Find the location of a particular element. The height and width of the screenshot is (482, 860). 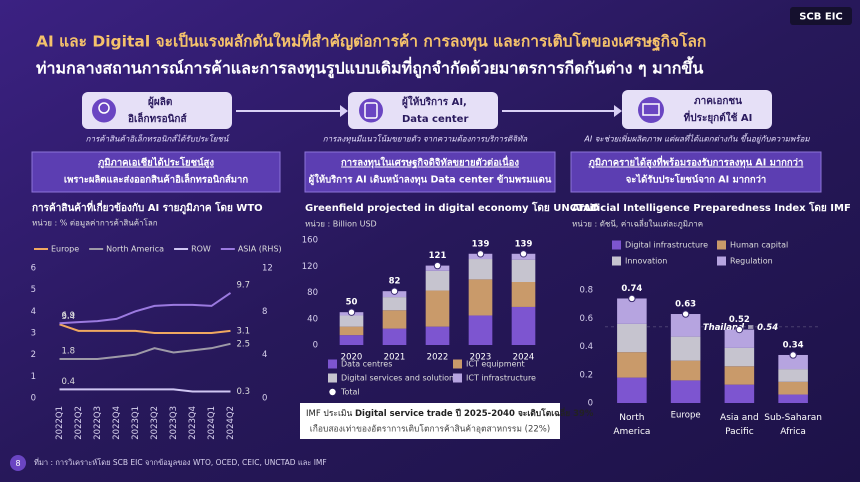

data-label: 0.3 is located at coordinates (244, 392).